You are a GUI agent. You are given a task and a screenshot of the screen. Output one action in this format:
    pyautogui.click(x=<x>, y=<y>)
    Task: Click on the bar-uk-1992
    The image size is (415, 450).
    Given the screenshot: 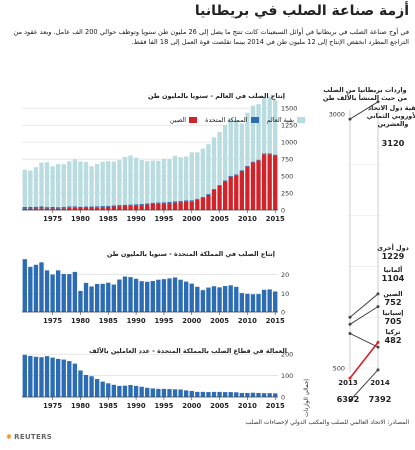 What is the action you would take?
    pyautogui.click(x=147, y=204)
    